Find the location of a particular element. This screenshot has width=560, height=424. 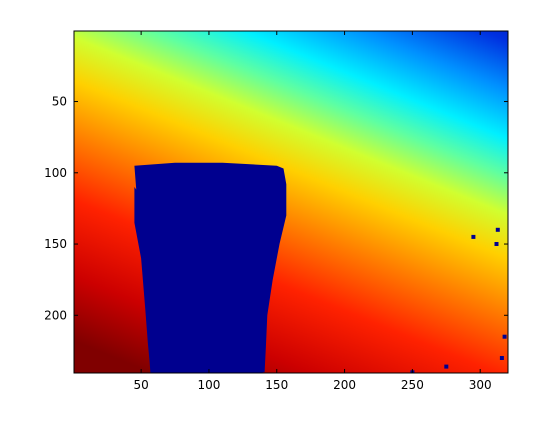

x-tick-label: 50 is located at coordinates (140, 385).